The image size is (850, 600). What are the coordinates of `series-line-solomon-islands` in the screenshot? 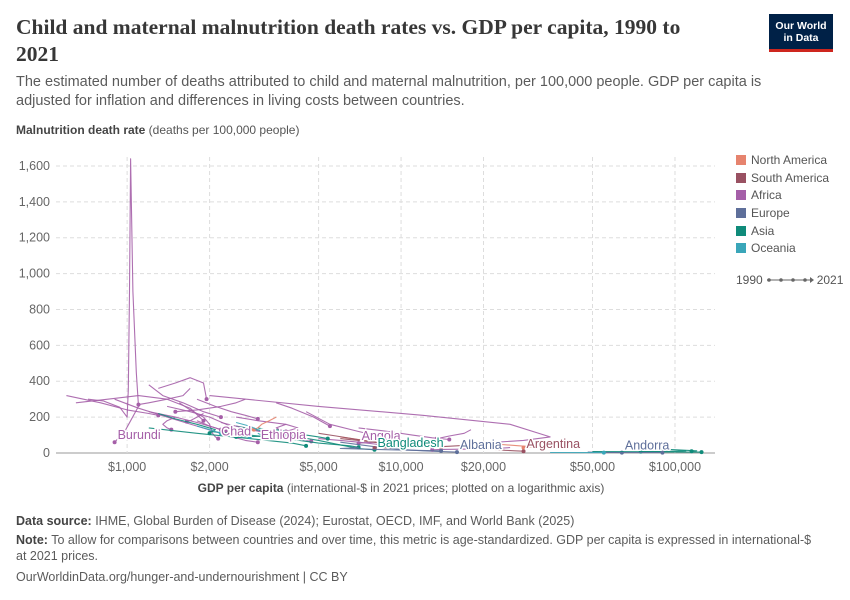 It's located at (238, 432).